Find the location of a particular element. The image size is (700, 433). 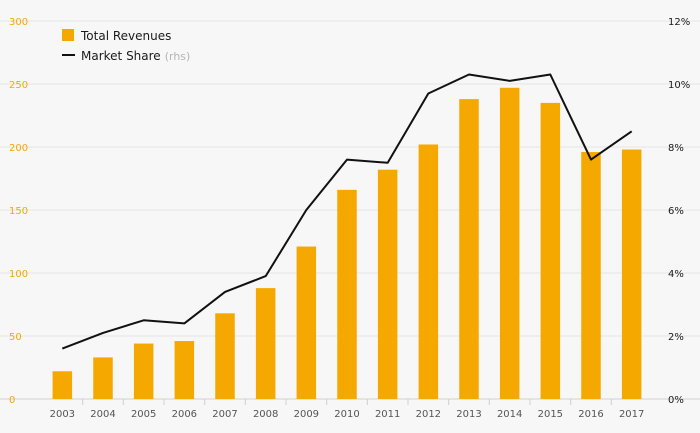

y-left-tick-label: 300 is located at coordinates (18, 22).